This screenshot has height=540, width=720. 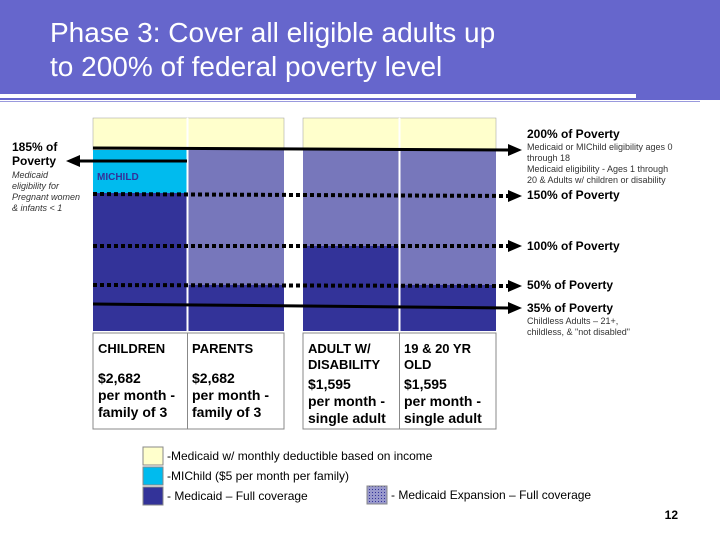 I want to click on legend-label-medicaid: - Medicaid – Full coverage, so click(x=237, y=496).